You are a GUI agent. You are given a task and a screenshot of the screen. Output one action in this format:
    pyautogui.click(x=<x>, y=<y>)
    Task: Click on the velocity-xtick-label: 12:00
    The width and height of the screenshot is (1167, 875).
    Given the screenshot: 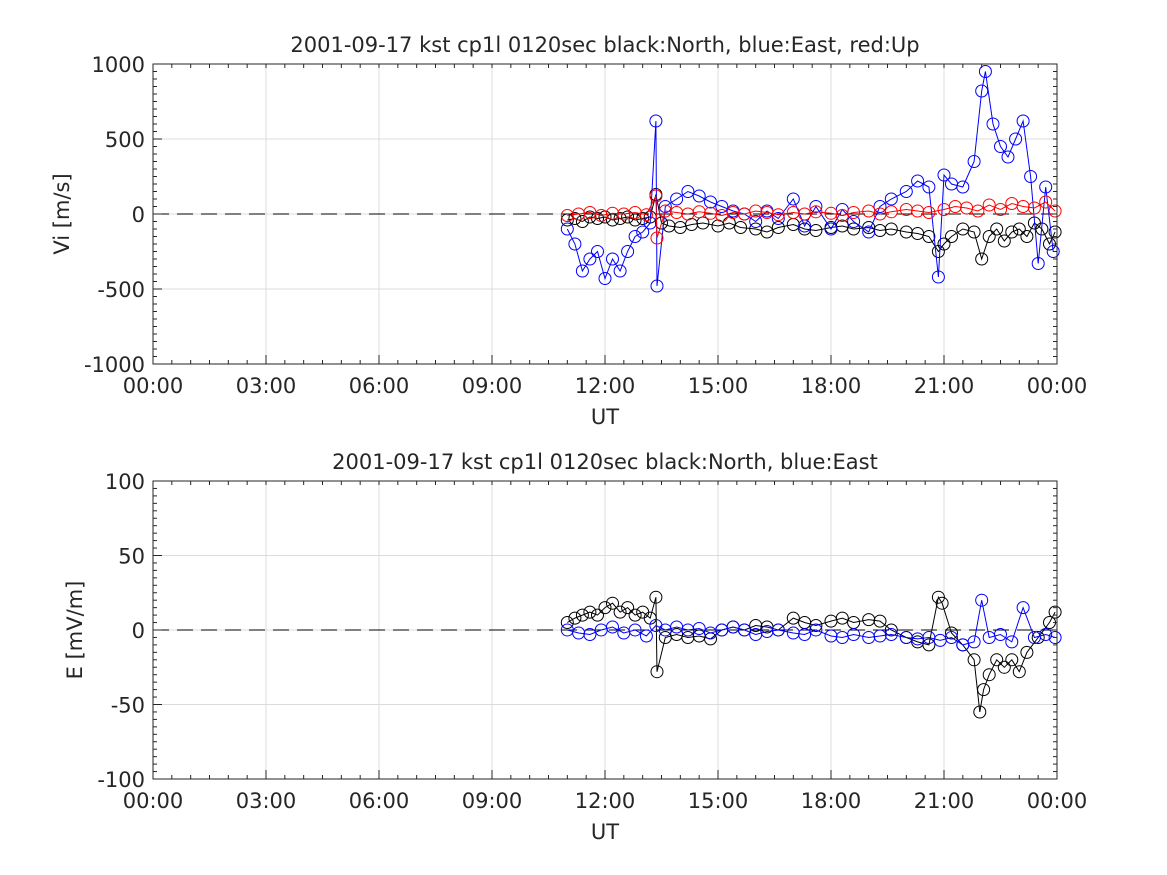 What is the action you would take?
    pyautogui.click(x=605, y=386)
    